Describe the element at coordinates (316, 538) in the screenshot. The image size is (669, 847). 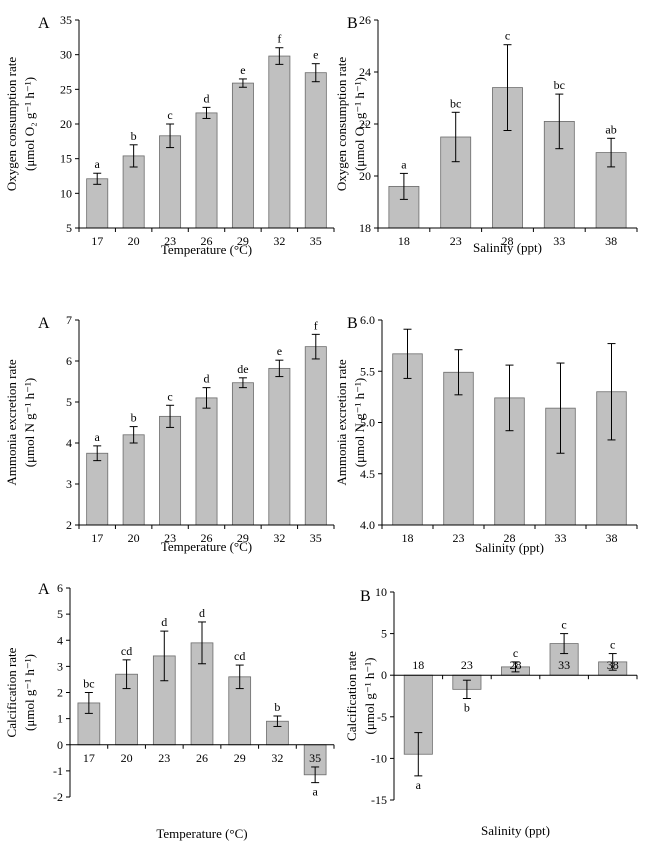
I see `x-tick-label: 35` at that location.